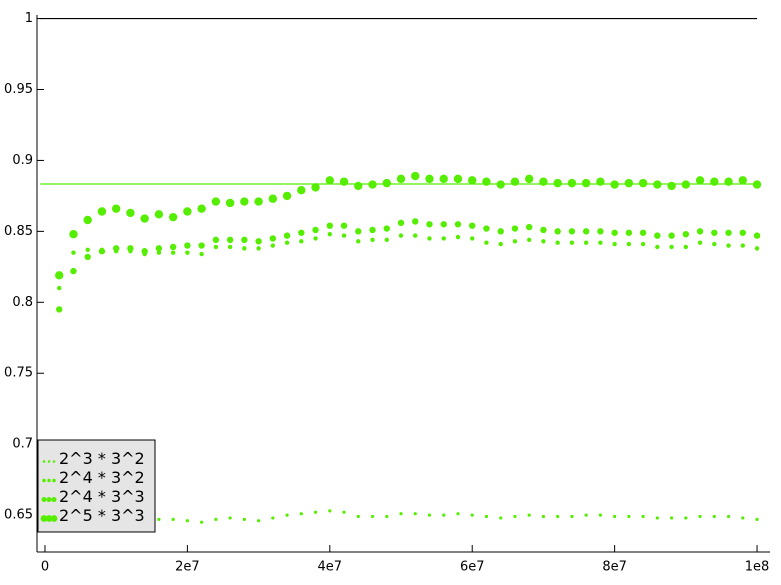 The width and height of the screenshot is (781, 585). What do you see at coordinates (102, 515) in the screenshot?
I see `legend-label: 2^5 * 3^3` at bounding box center [102, 515].